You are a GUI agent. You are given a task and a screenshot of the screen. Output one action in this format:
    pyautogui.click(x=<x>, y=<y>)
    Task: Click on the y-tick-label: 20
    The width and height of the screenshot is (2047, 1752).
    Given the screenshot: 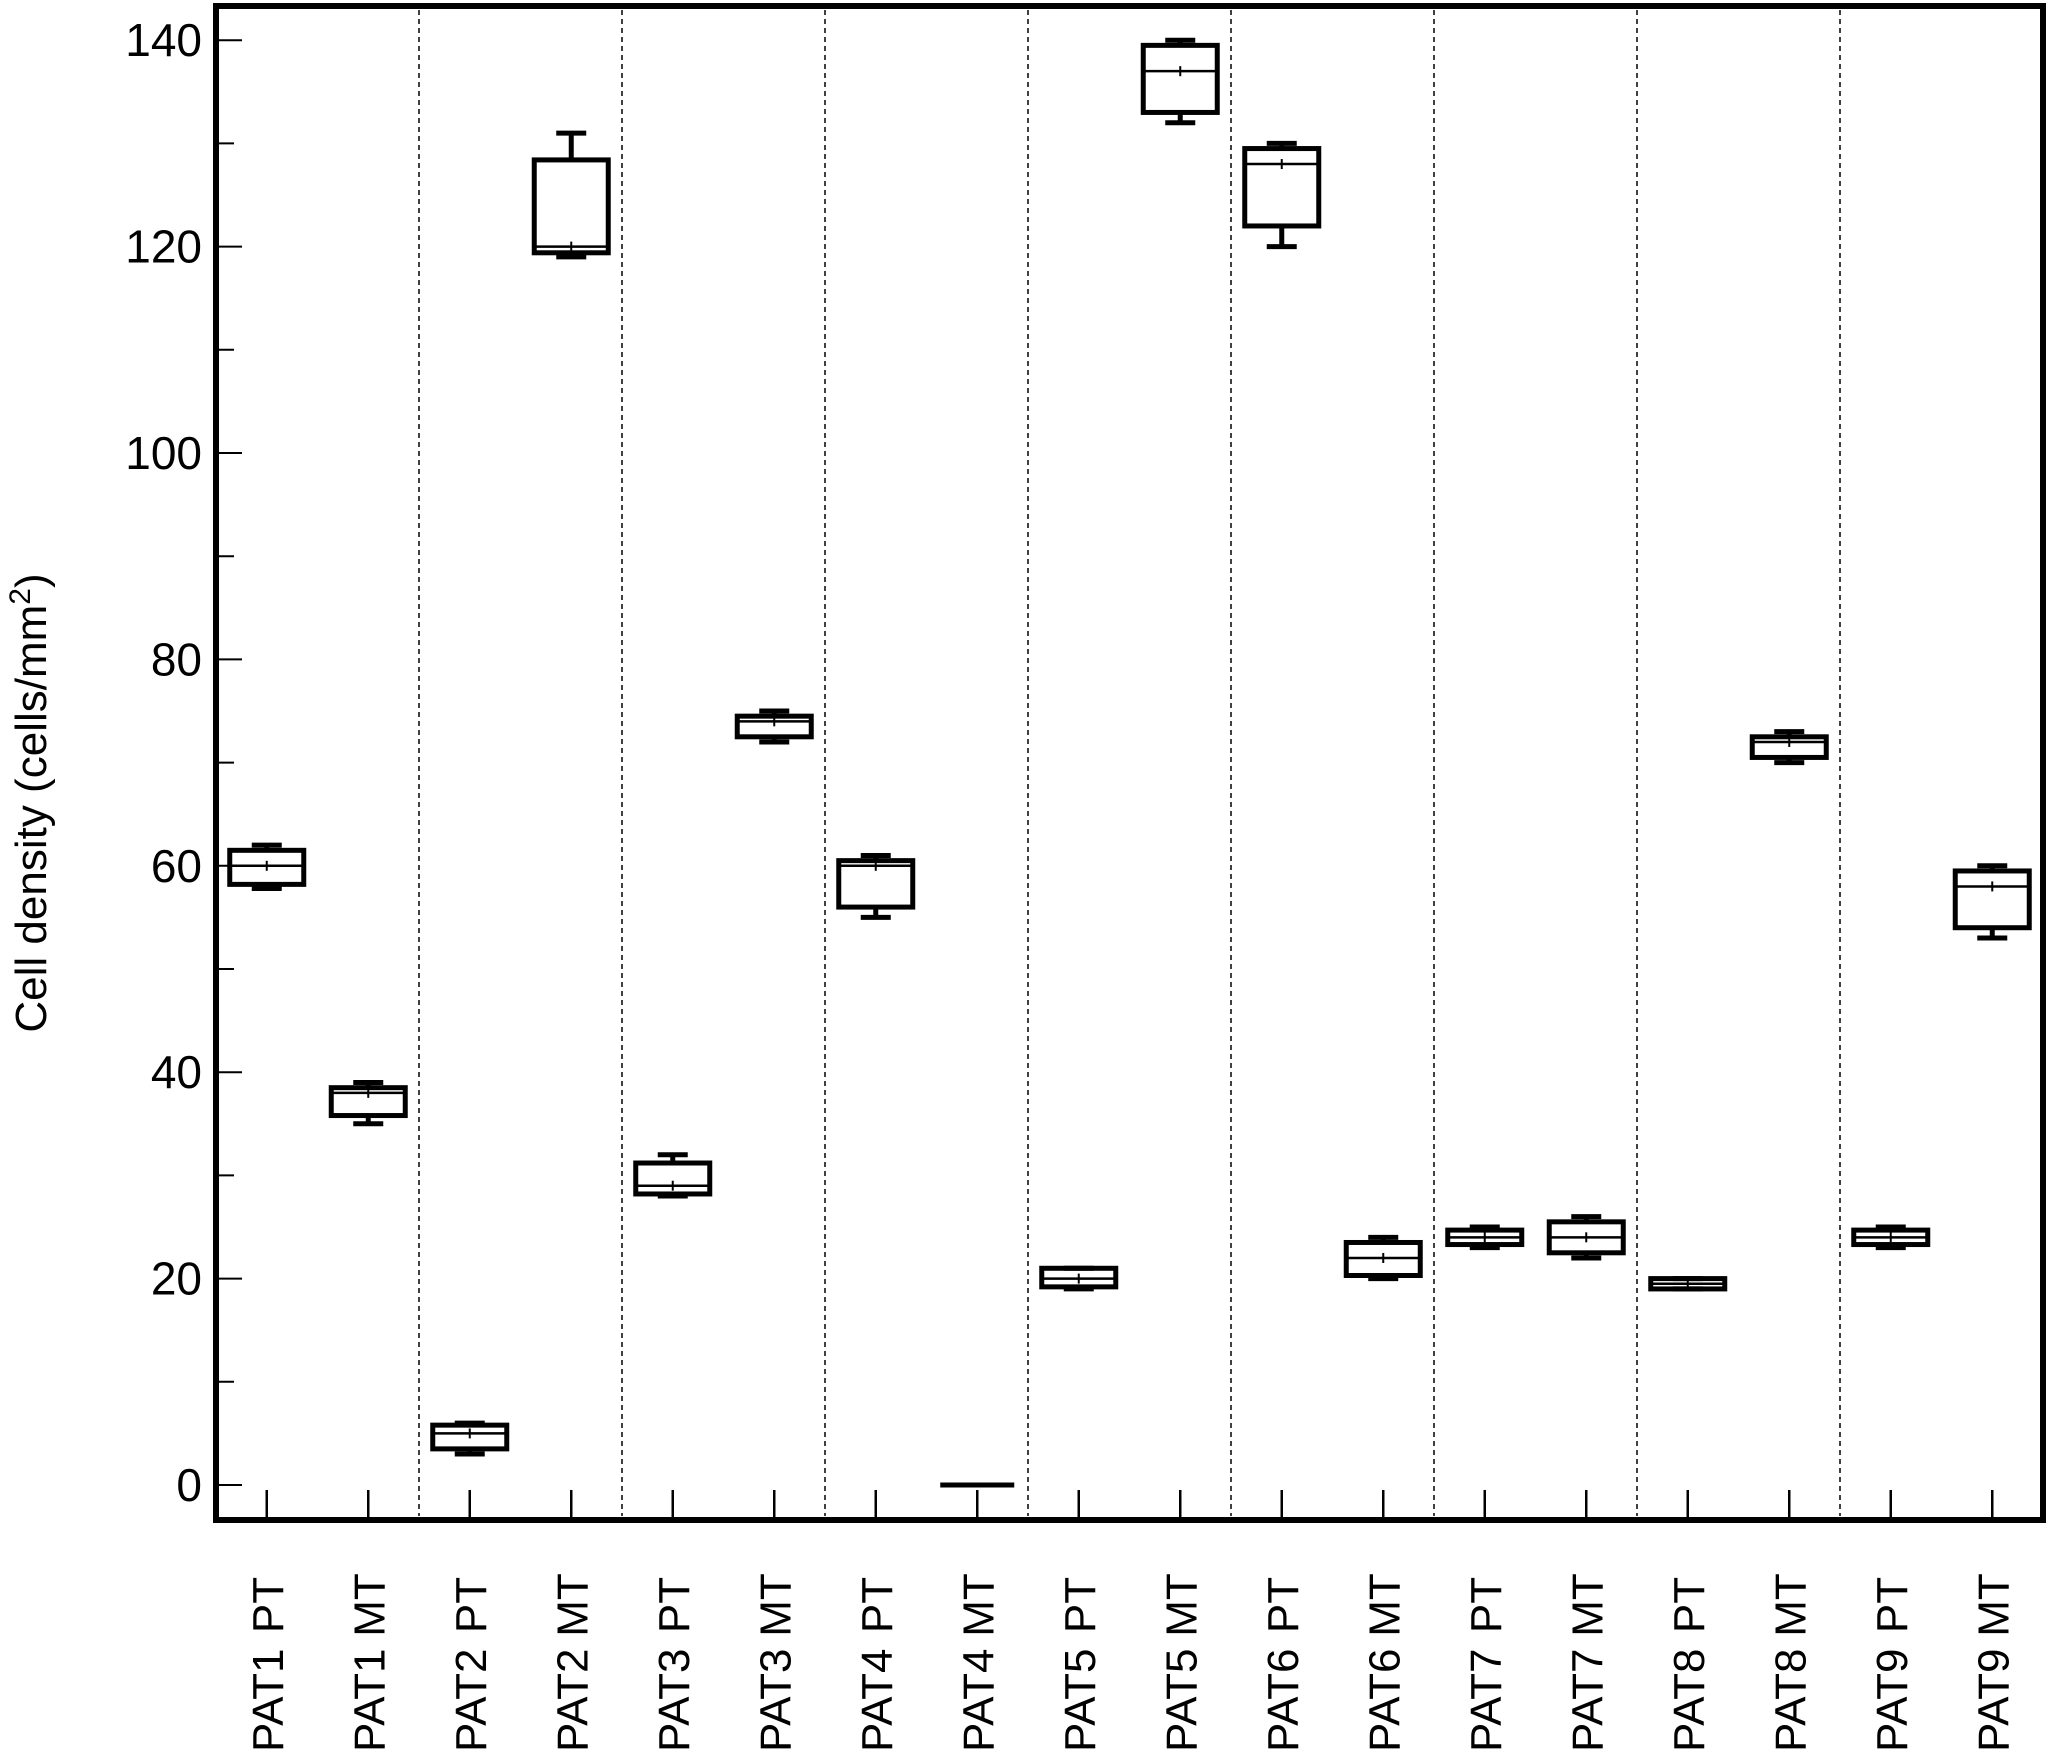 What is the action you would take?
    pyautogui.click(x=176, y=1279)
    